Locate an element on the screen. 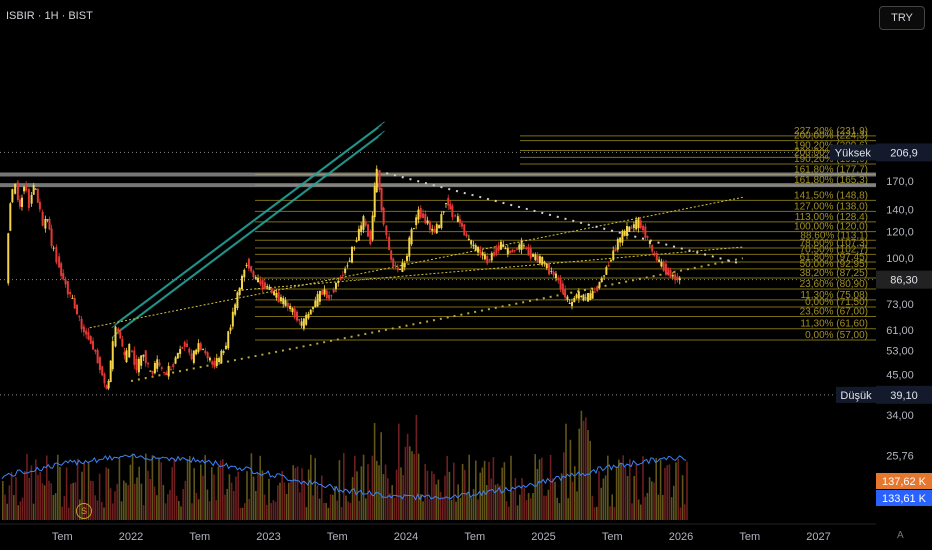 This screenshot has height=550, width=932. y-tick-label: 73,00 is located at coordinates (900, 305).